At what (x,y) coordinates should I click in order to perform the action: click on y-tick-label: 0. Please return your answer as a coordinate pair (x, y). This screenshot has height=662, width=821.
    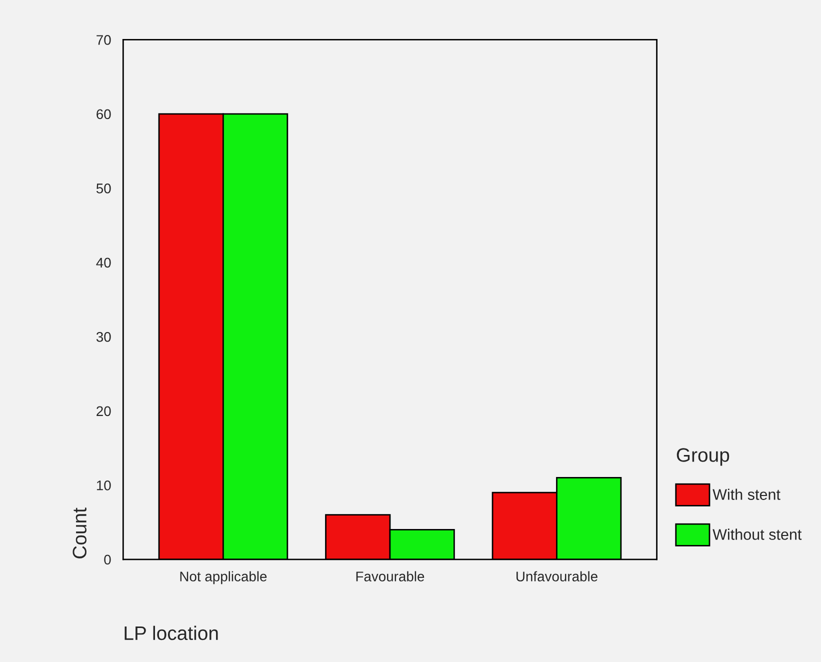
    Looking at the image, I should click on (107, 559).